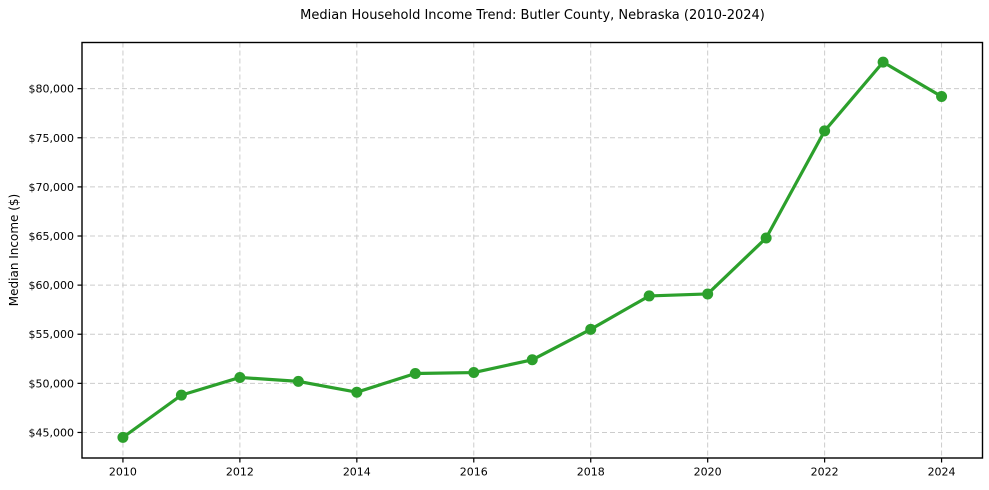 This screenshot has width=989, height=490. Describe the element at coordinates (708, 294) in the screenshot. I see `data-point-2020` at that location.